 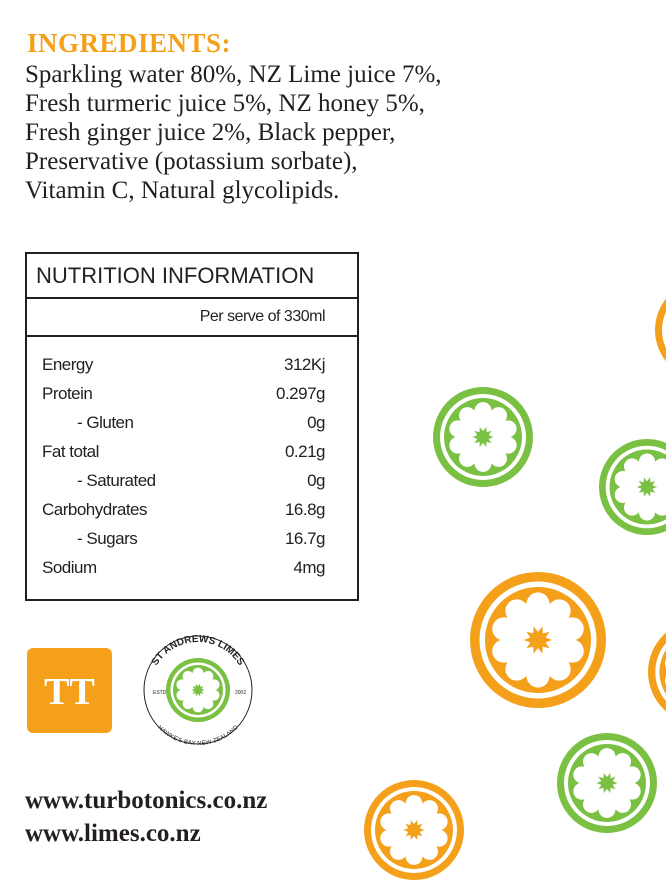 I want to click on nutrient-name: - Sugars, so click(x=107, y=538).